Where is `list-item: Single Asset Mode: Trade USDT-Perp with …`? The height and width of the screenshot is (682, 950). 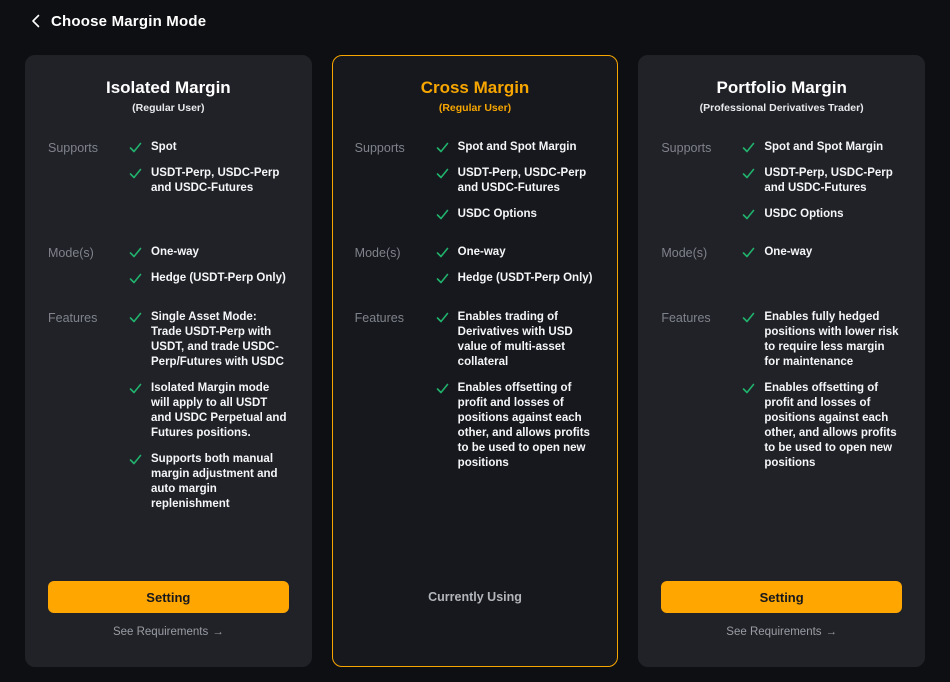
list-item: Single Asset Mode: Trade USDT-Perp with … is located at coordinates (209, 340).